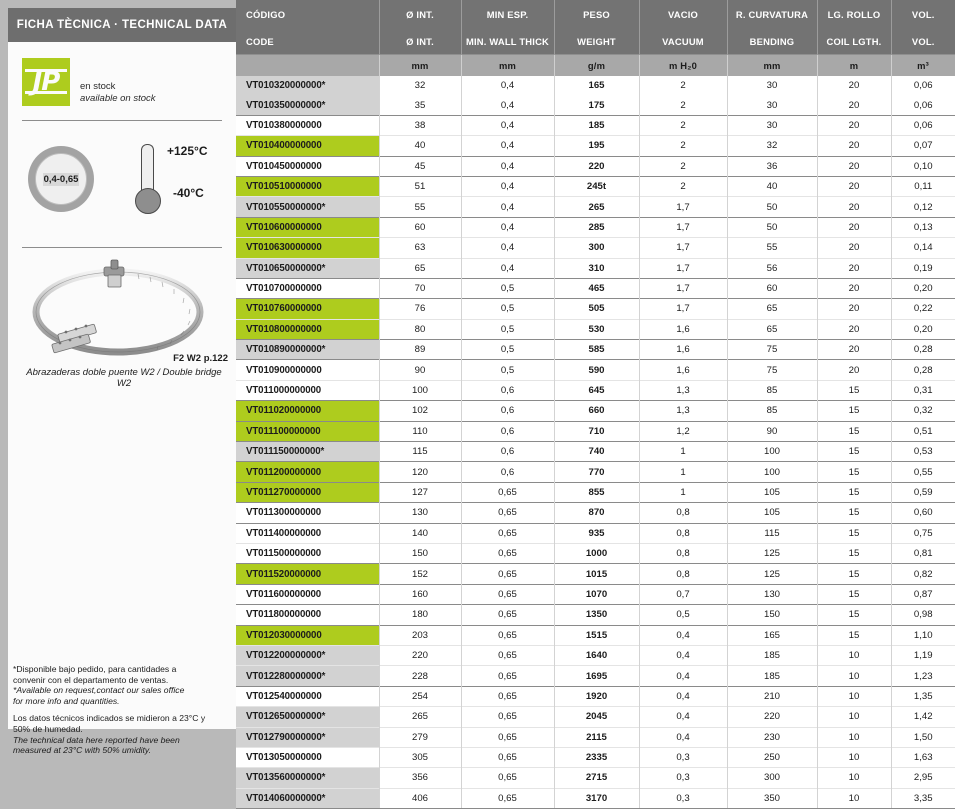 The height and width of the screenshot is (809, 955). I want to click on cell-weight: 1350, so click(597, 615).